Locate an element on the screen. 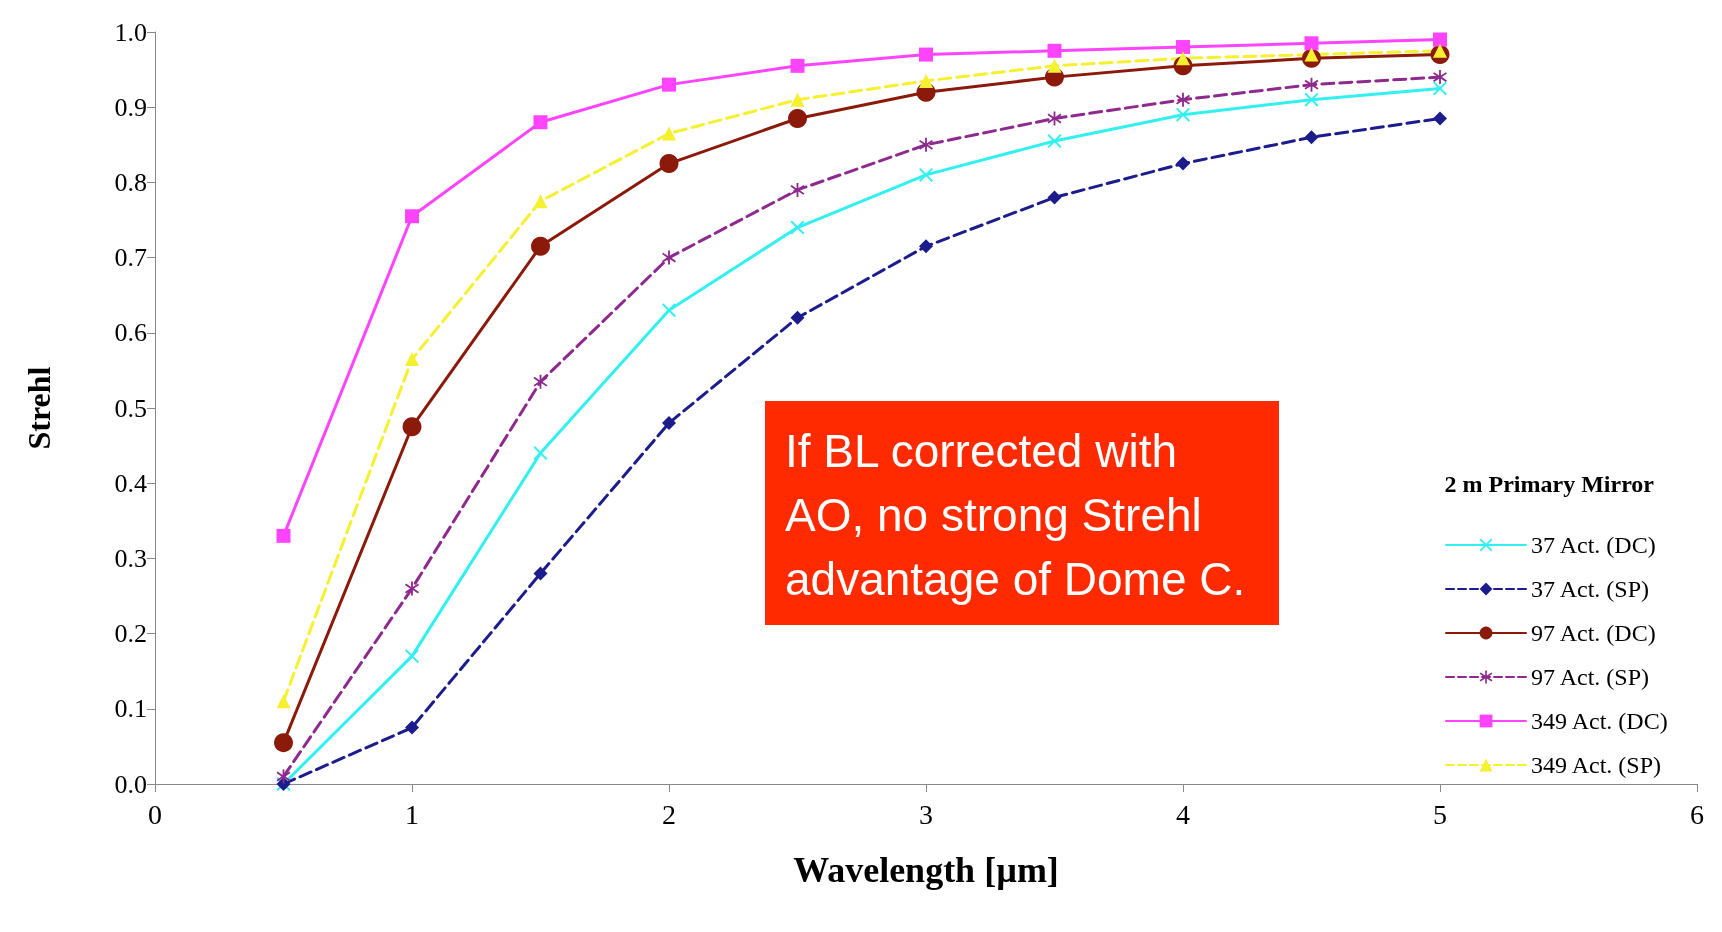 Image resolution: width=1722 pixels, height=932 pixels. y-tick-label: 0.3 is located at coordinates (130, 558).